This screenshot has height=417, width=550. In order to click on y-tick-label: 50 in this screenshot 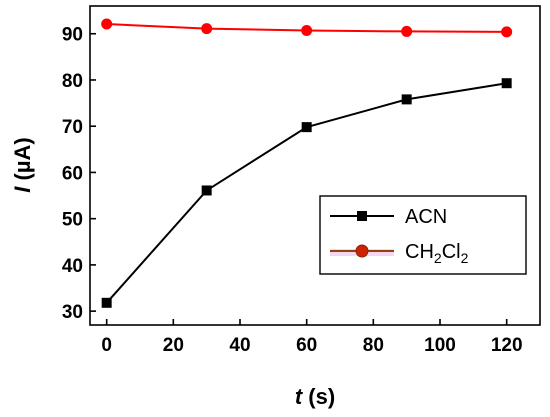, I will do `click(72, 220)`.